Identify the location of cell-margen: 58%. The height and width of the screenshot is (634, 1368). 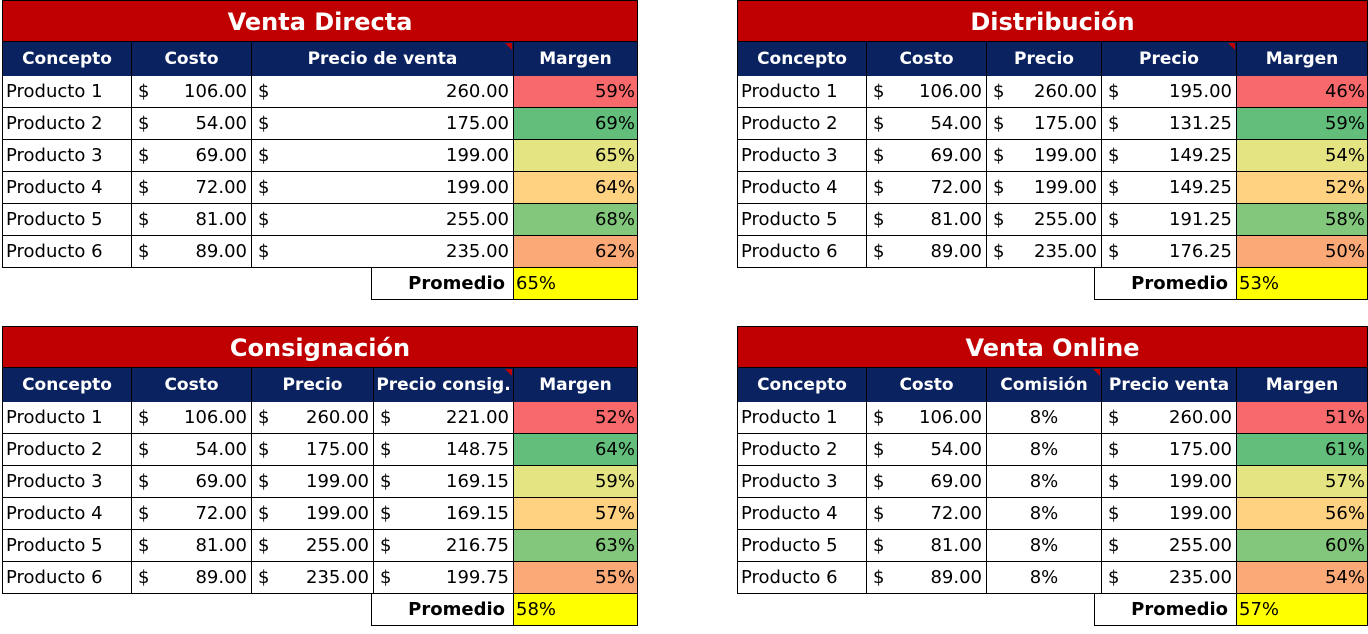
(1302, 220).